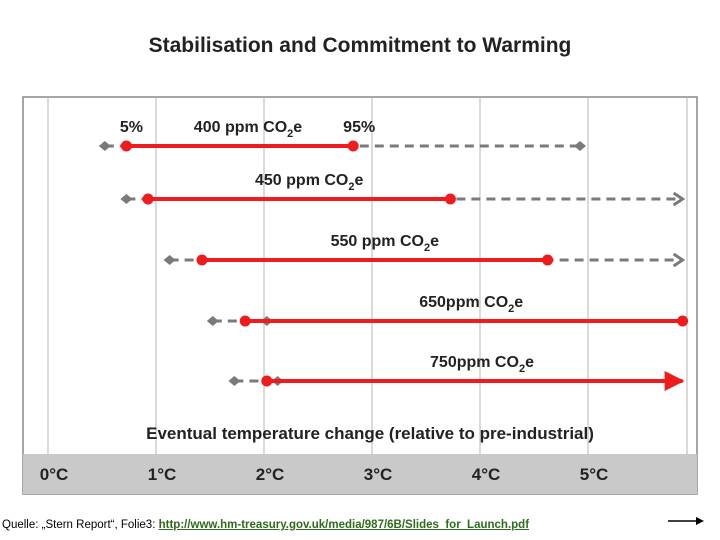  What do you see at coordinates (378, 474) in the screenshot?
I see `tick-label: 3°C` at bounding box center [378, 474].